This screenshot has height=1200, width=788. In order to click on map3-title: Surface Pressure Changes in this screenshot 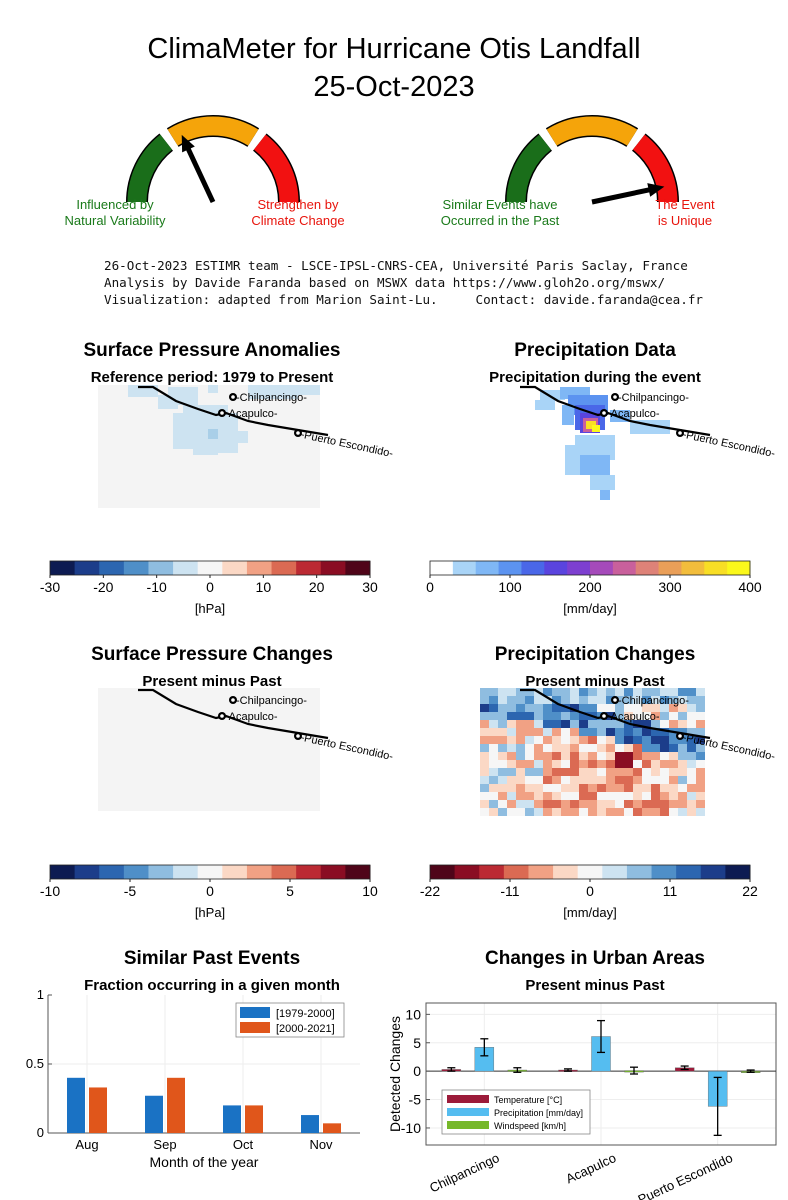, I will do `click(212, 654)`.